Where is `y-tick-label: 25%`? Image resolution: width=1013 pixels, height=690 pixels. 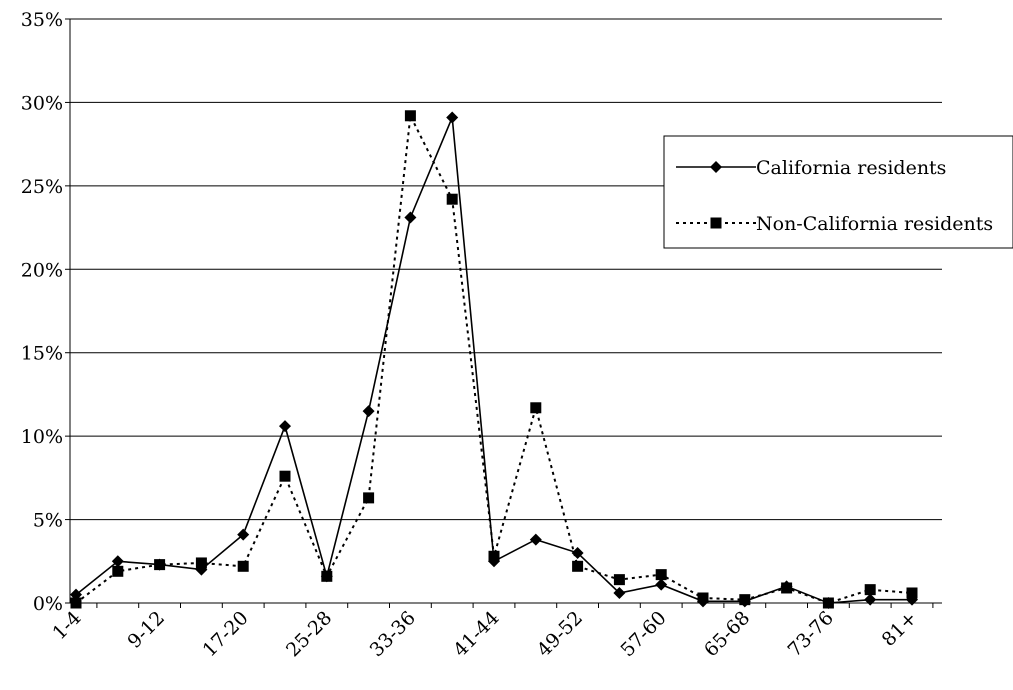
y-tick-label: 25% is located at coordinates (42, 187).